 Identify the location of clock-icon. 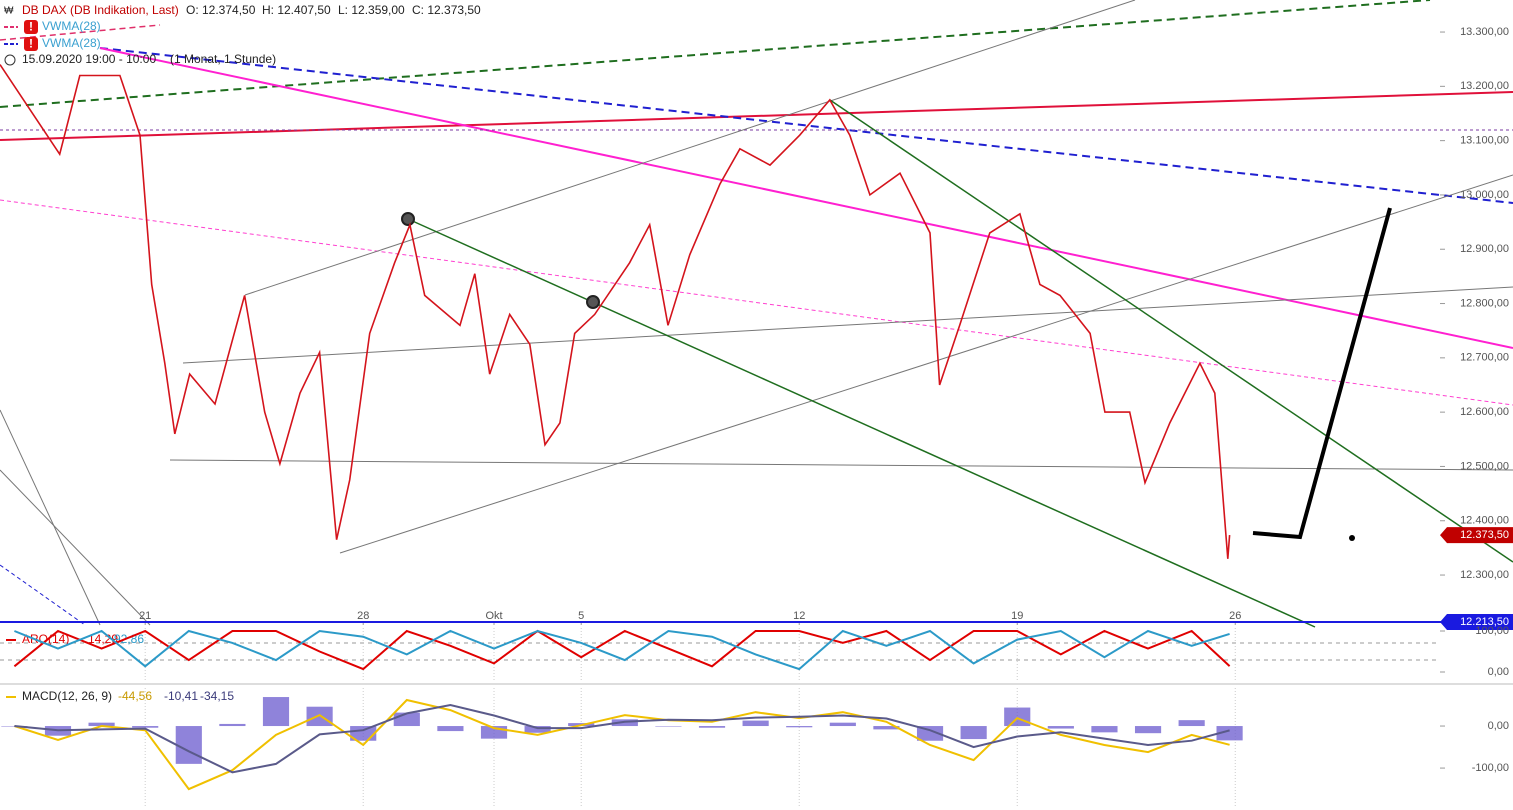
(10, 60).